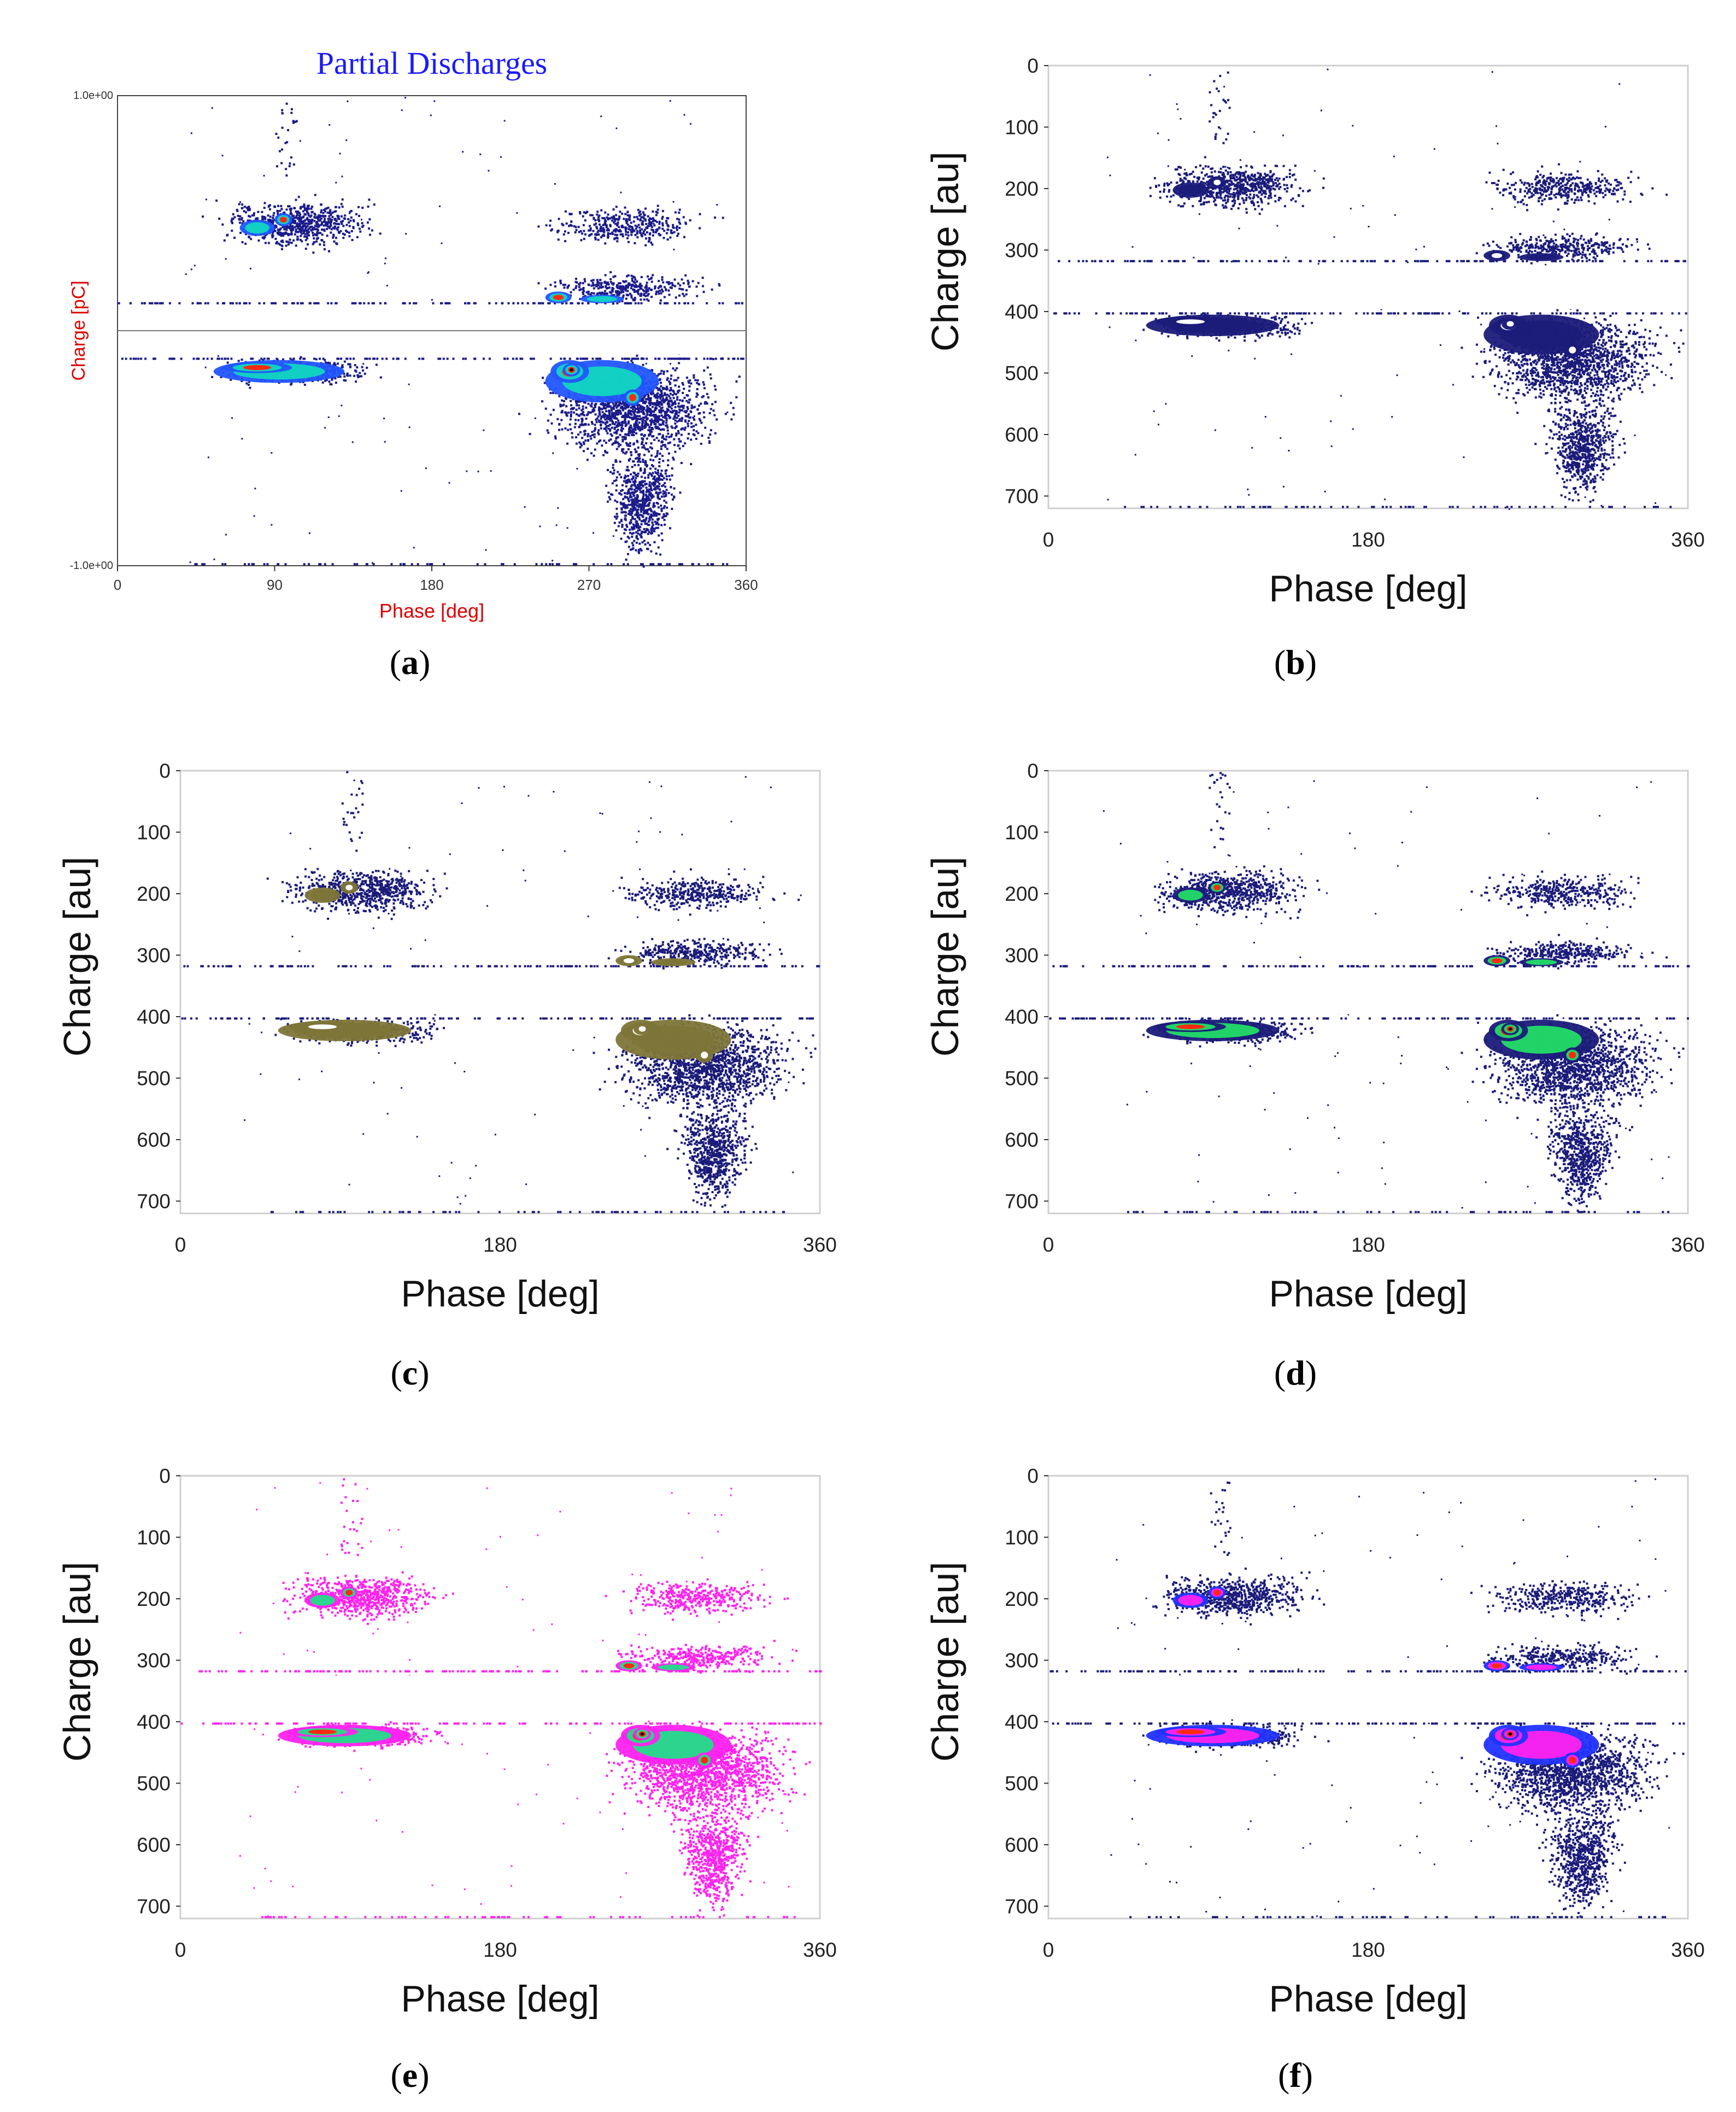 The width and height of the screenshot is (1736, 2112). Describe the element at coordinates (325, 564) in the screenshot. I see `bottom-dot` at that location.